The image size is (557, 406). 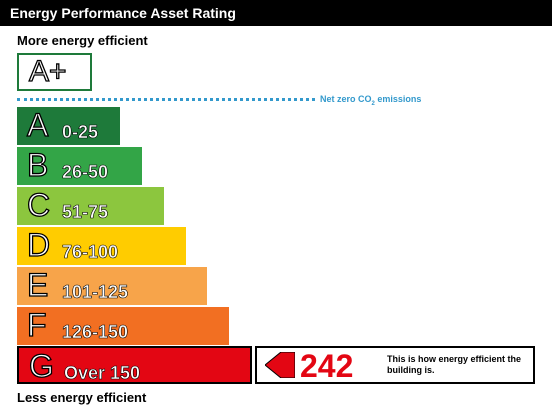 What do you see at coordinates (327, 366) in the screenshot?
I see `rating-score: 242` at bounding box center [327, 366].